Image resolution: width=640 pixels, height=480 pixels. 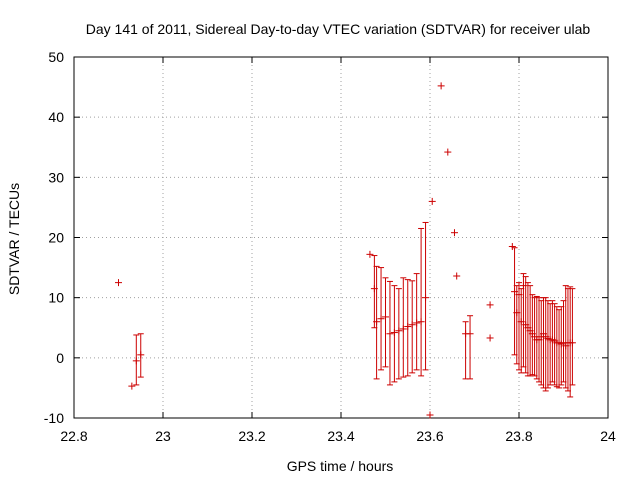 I want to click on y-tick-label: 40, so click(x=56, y=117).